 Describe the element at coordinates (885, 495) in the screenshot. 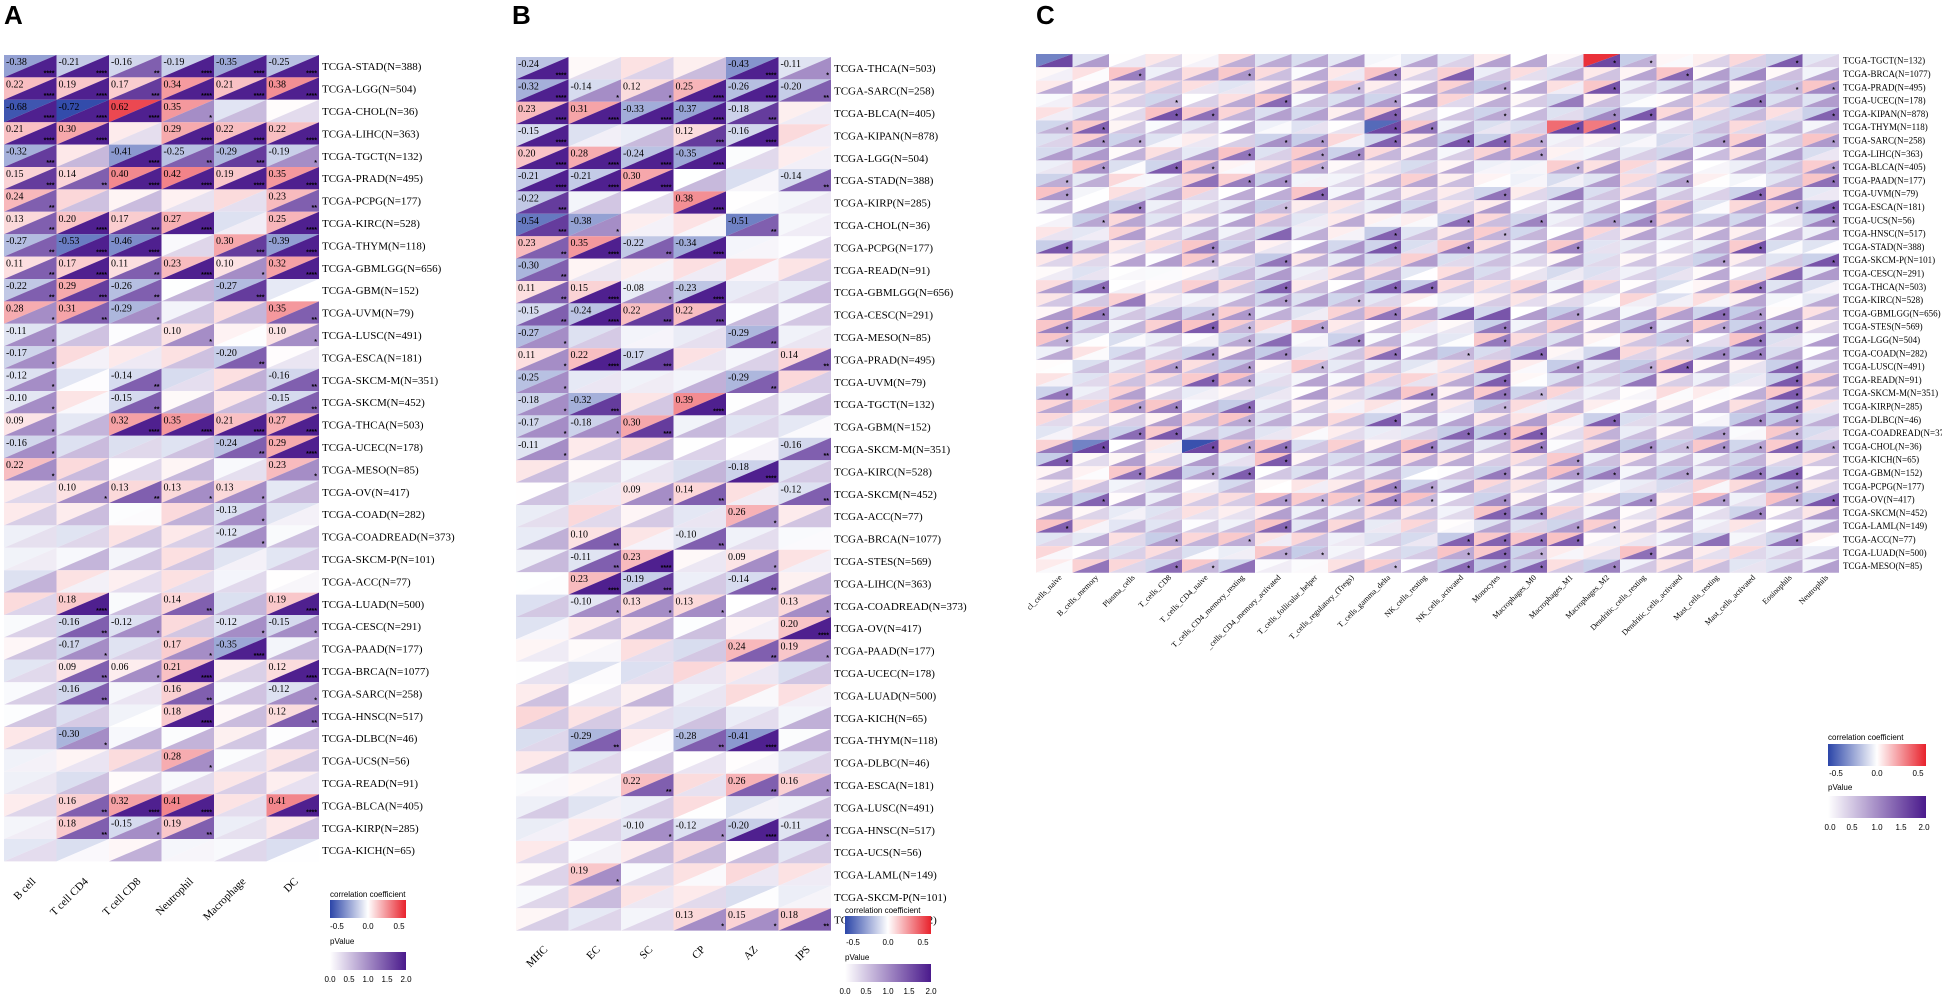

I see `row-label: TCGA-SKCM(N=452)` at that location.